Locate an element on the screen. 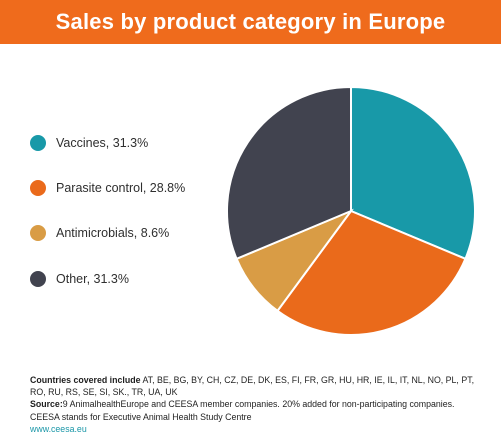  legend-item: Vaccines, 31.3% is located at coordinates (89, 143).